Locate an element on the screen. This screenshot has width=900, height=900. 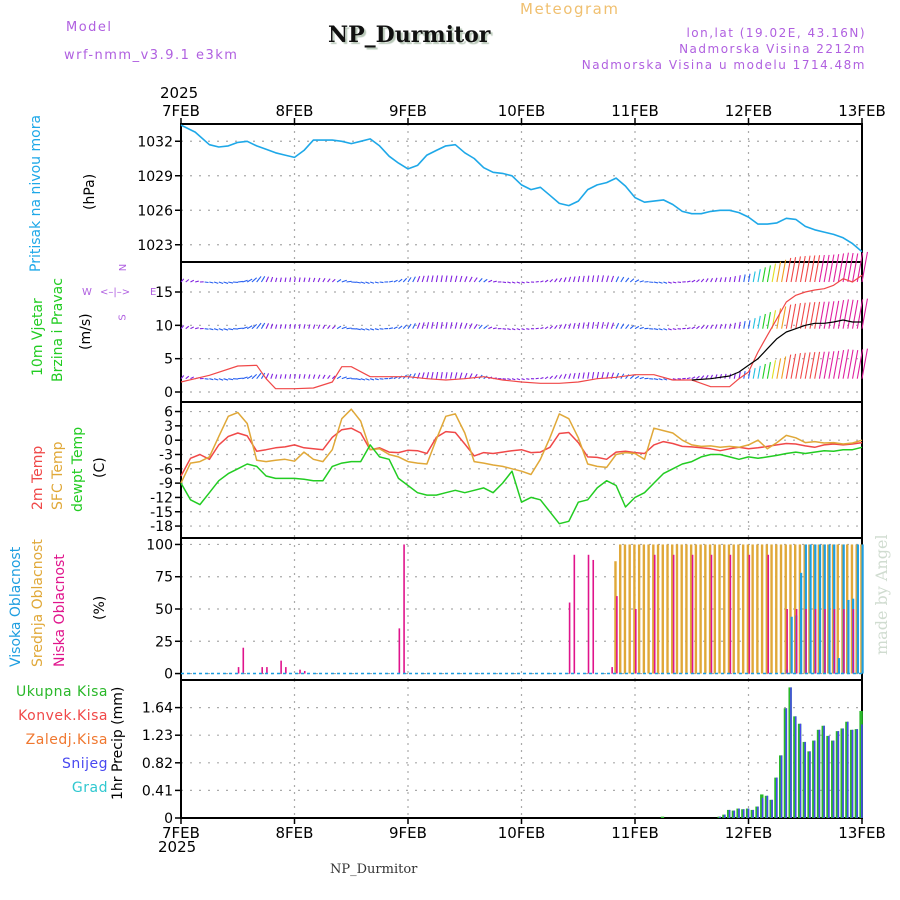
total-precip-bar is located at coordinates (662, 817).